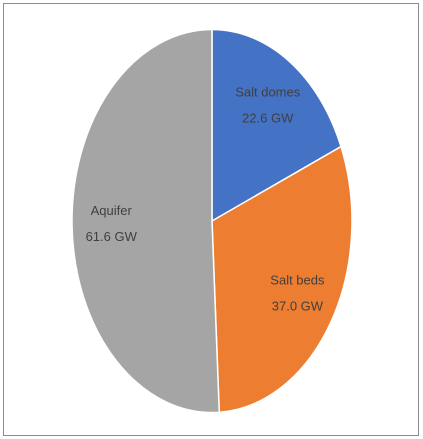 The height and width of the screenshot is (439, 423). Describe the element at coordinates (268, 118) in the screenshot. I see `slice-value-label: 22.6 GW` at that location.